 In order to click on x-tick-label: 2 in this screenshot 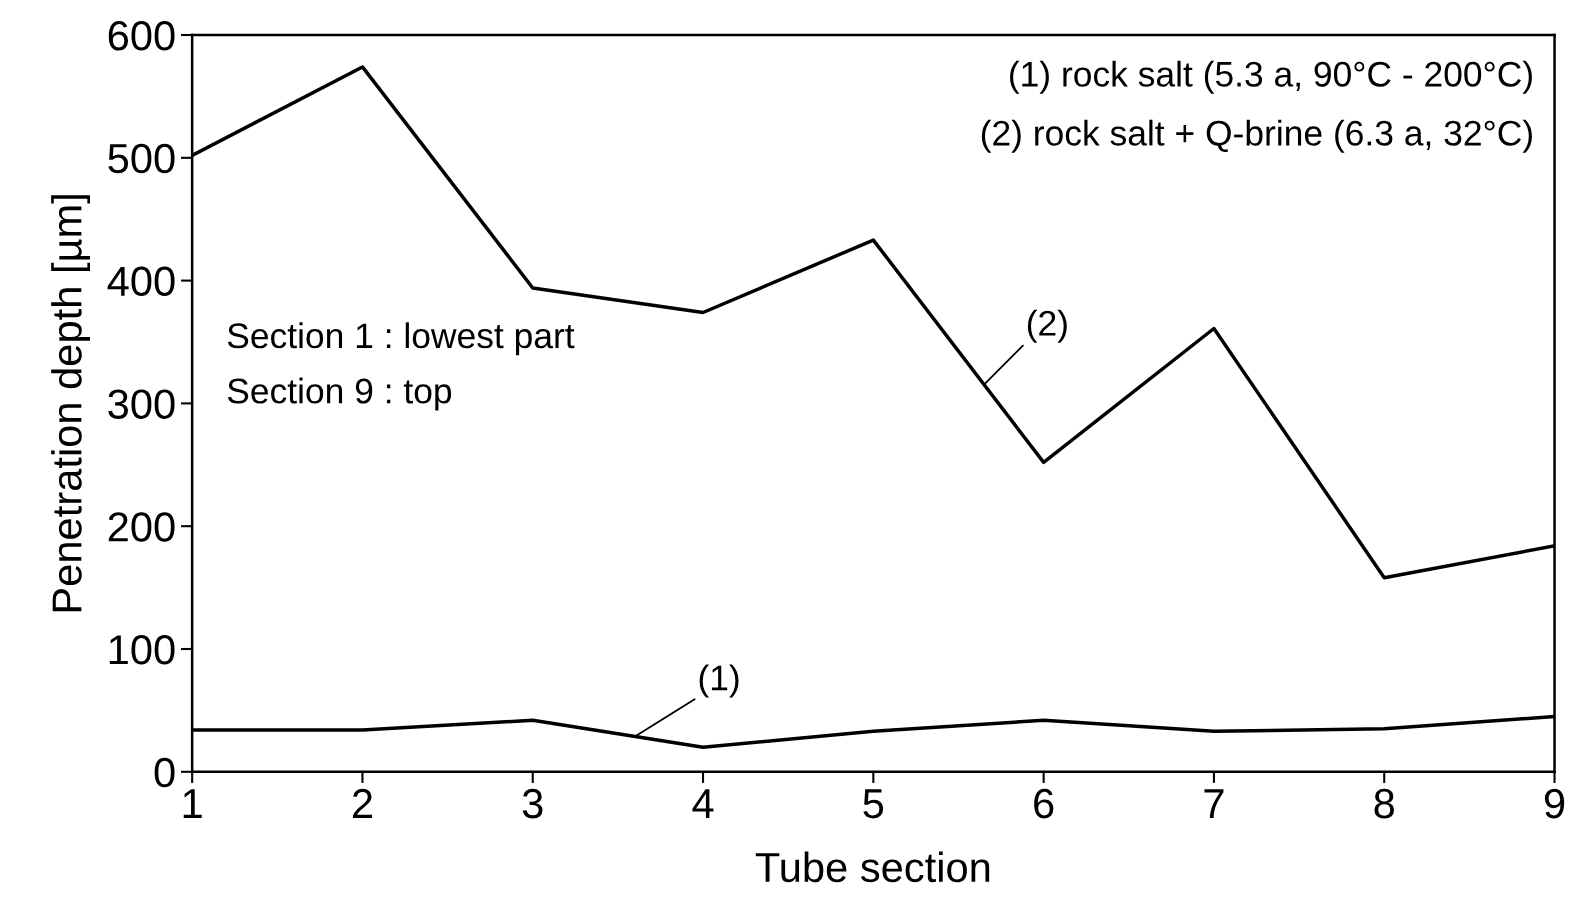, I will do `click(362, 803)`.